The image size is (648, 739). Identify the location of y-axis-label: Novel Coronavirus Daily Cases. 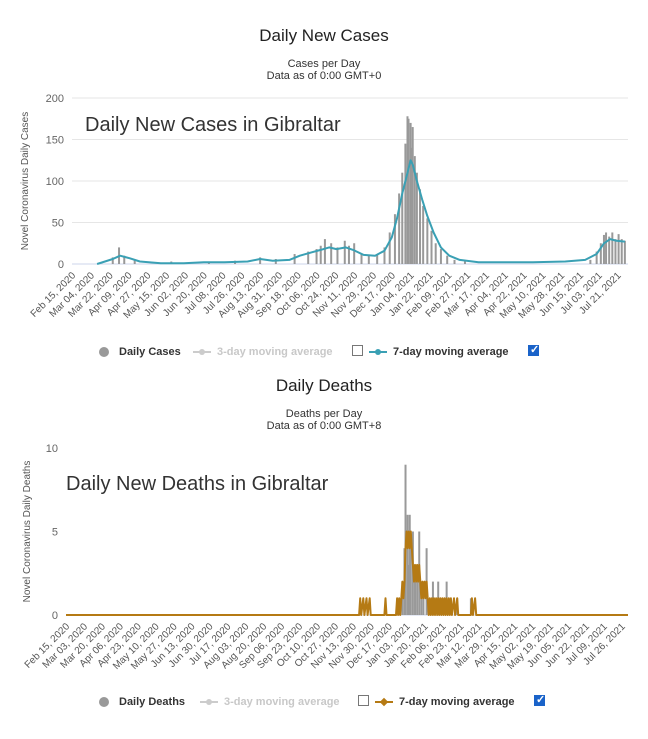
(25, 181).